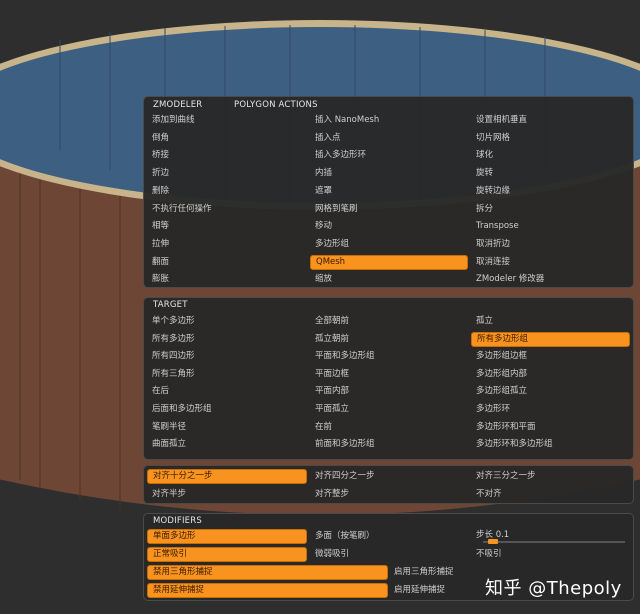  Describe the element at coordinates (169, 426) in the screenshot. I see `target-item: 笔刷半径` at that location.